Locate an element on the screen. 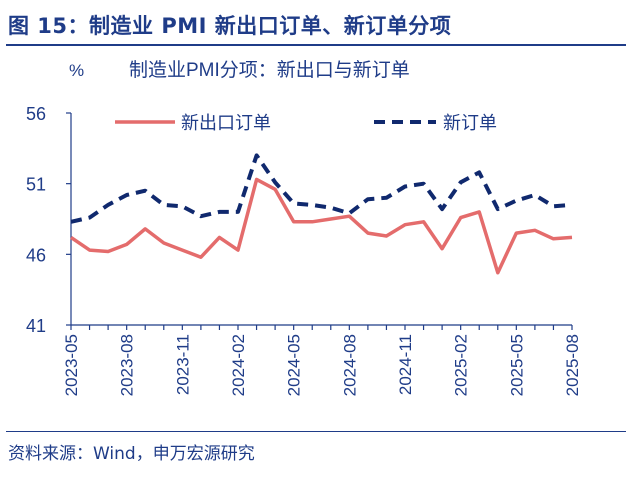  series-line-new-orders is located at coordinates (321, 188).